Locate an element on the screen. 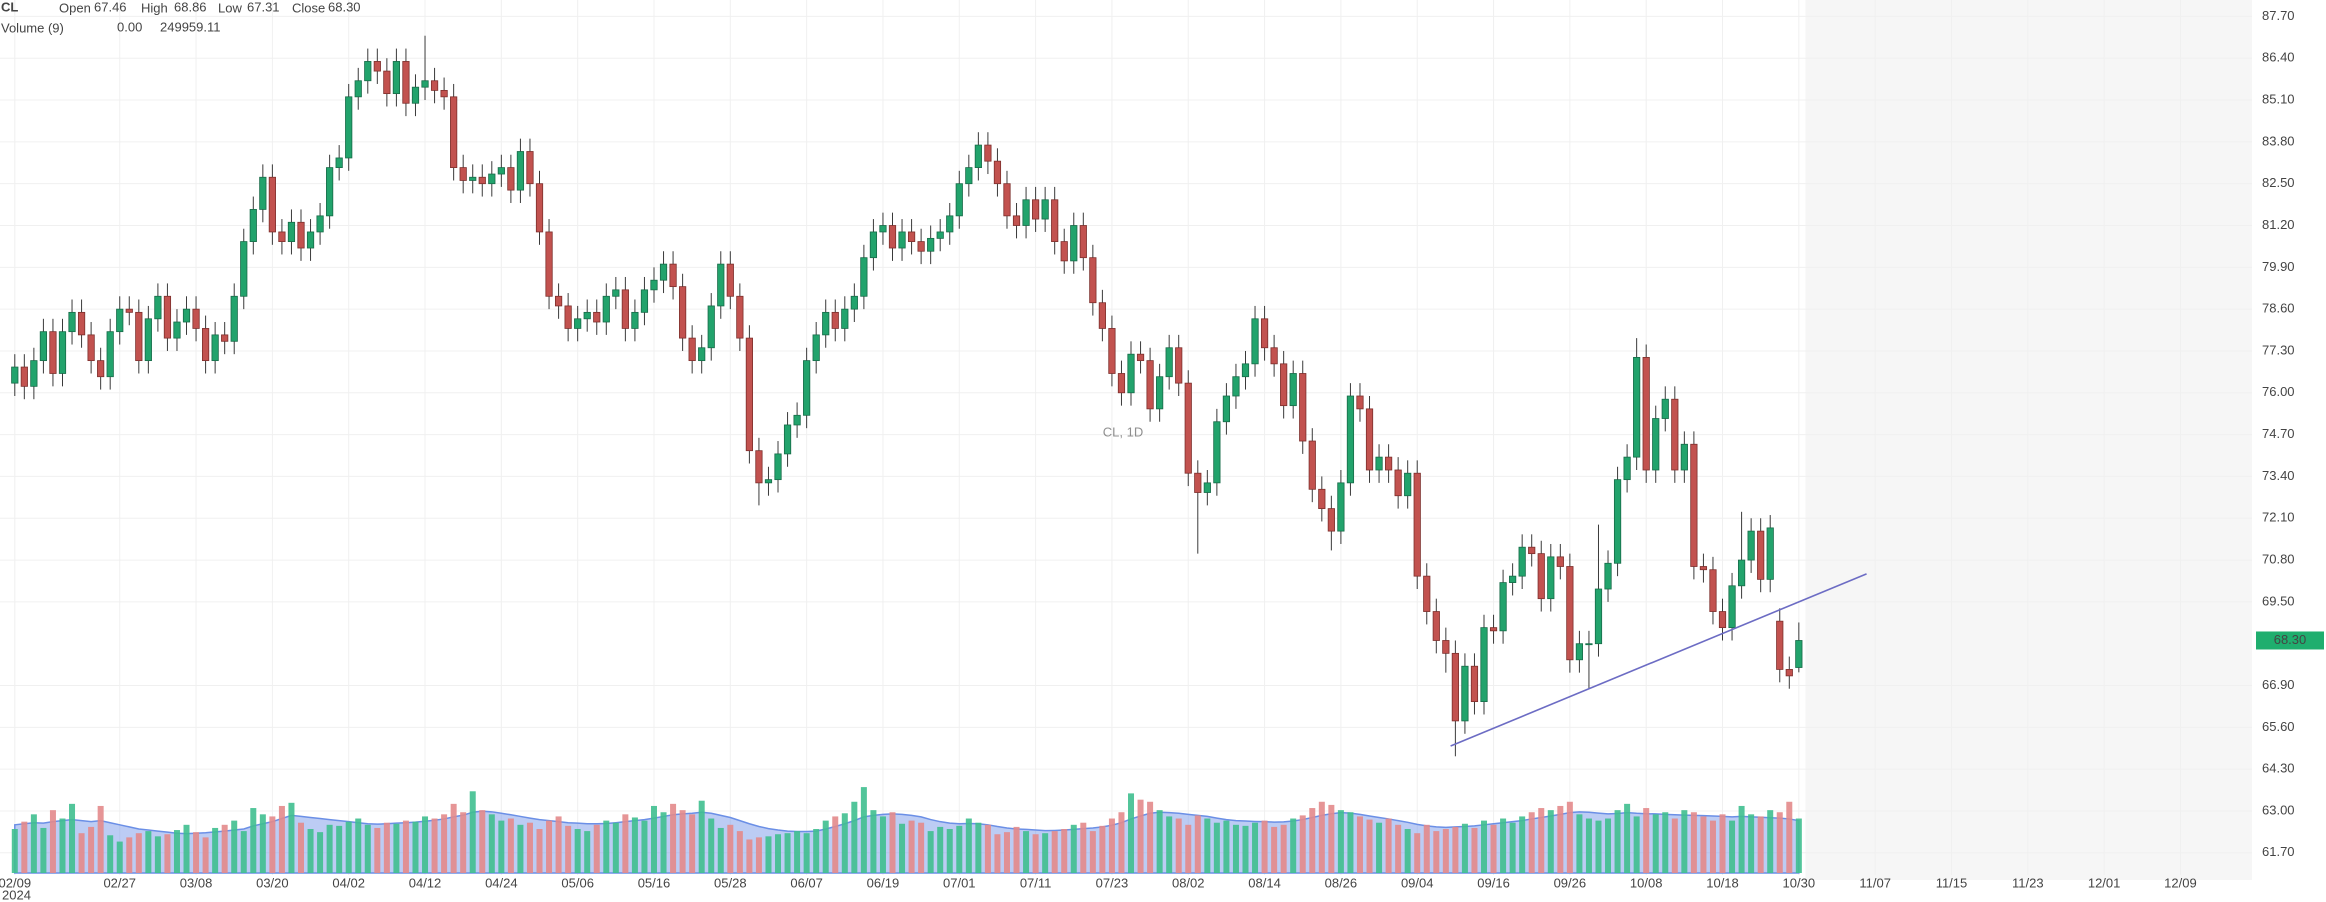 This screenshot has height=902, width=2326. y-tick-label: 64.30 is located at coordinates (2278, 768).